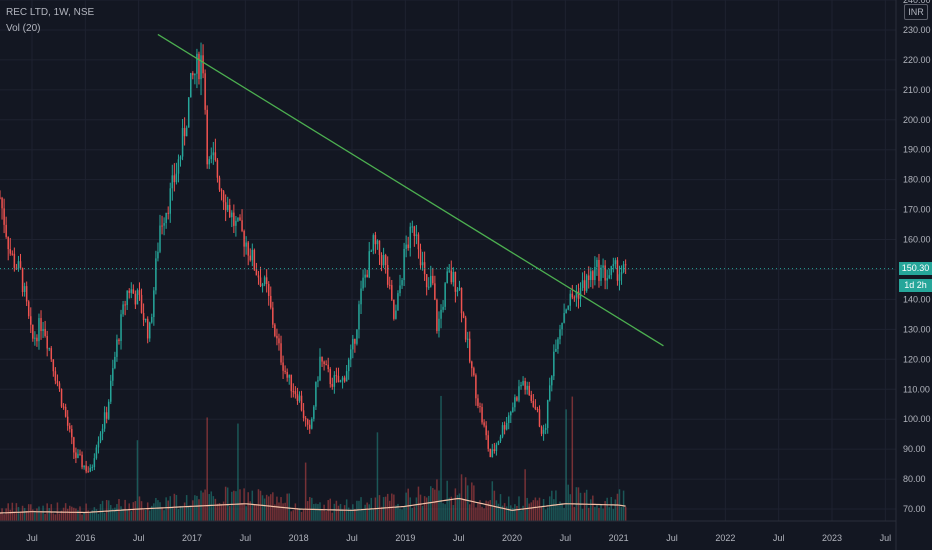 This screenshot has height=550, width=932. Describe the element at coordinates (917, 180) in the screenshot. I see `price-tick-label: 180.00` at that location.